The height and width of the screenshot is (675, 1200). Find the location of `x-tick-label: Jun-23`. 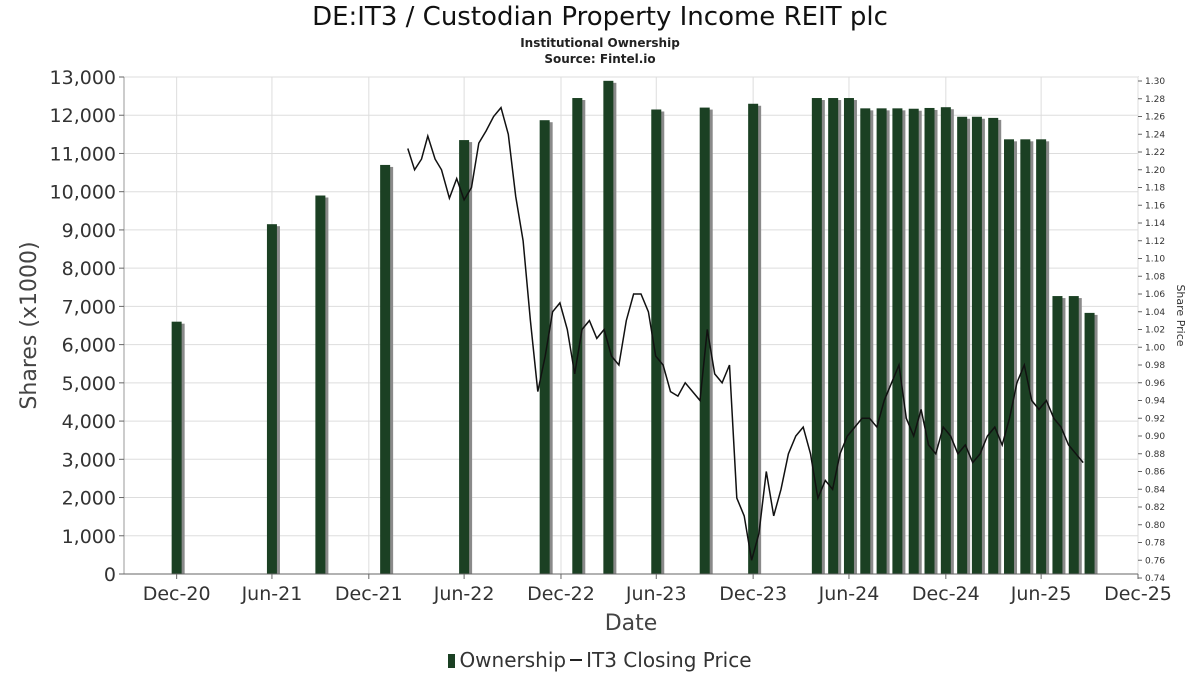

x-tick-label: Jun-23 is located at coordinates (656, 594).